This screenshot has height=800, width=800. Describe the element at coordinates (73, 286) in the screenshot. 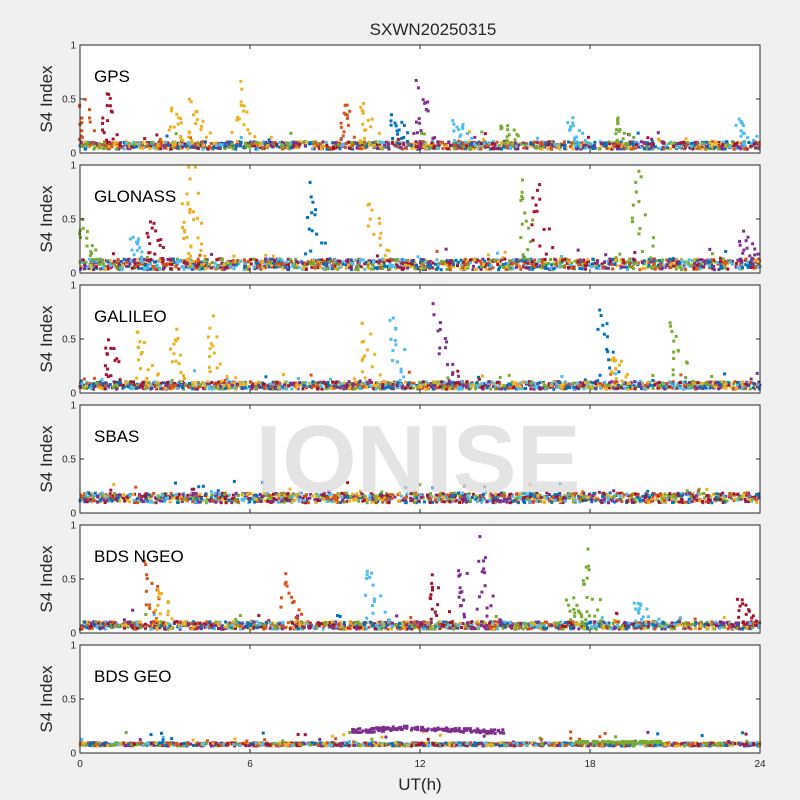

I see `y-tick-label: 1` at that location.